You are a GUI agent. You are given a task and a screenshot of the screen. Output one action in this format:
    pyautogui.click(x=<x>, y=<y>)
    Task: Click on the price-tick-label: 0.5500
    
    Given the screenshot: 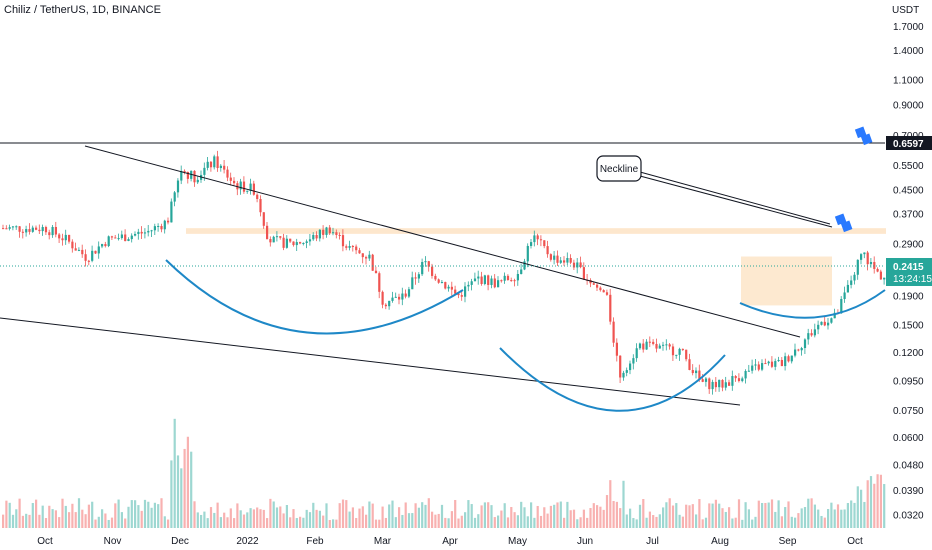 What is the action you would take?
    pyautogui.click(x=908, y=166)
    